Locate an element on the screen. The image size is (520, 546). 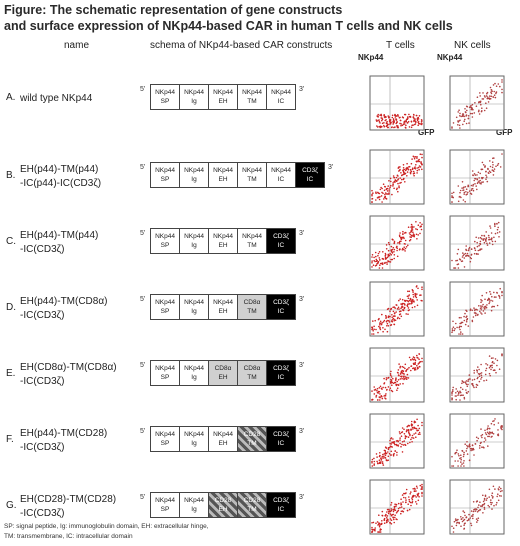
row-name-line: EH(p44)-TM(CD8α) is located at coordinates (64, 301).